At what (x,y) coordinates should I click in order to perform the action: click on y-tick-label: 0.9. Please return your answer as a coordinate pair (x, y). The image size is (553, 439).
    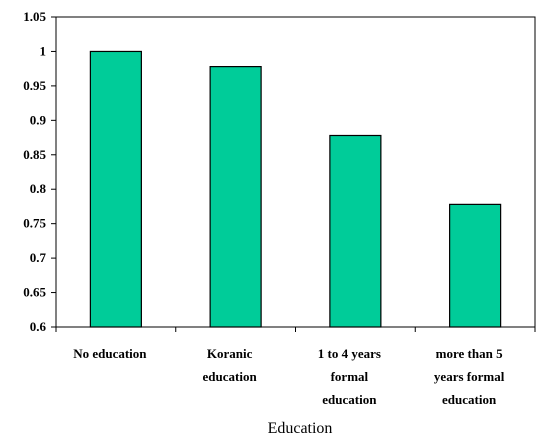
    Looking at the image, I should click on (38, 119).